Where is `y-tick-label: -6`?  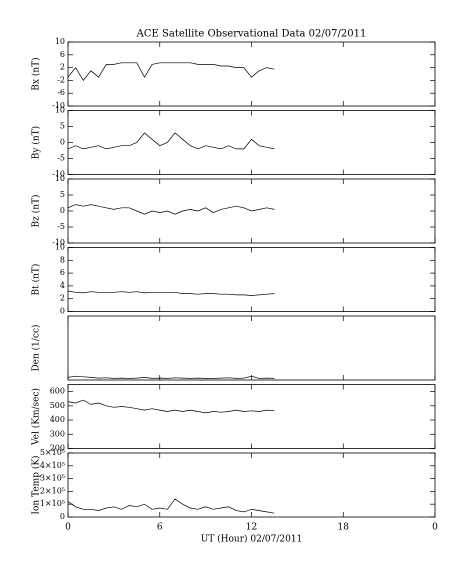 y-tick-label: -6 is located at coordinates (61, 92).